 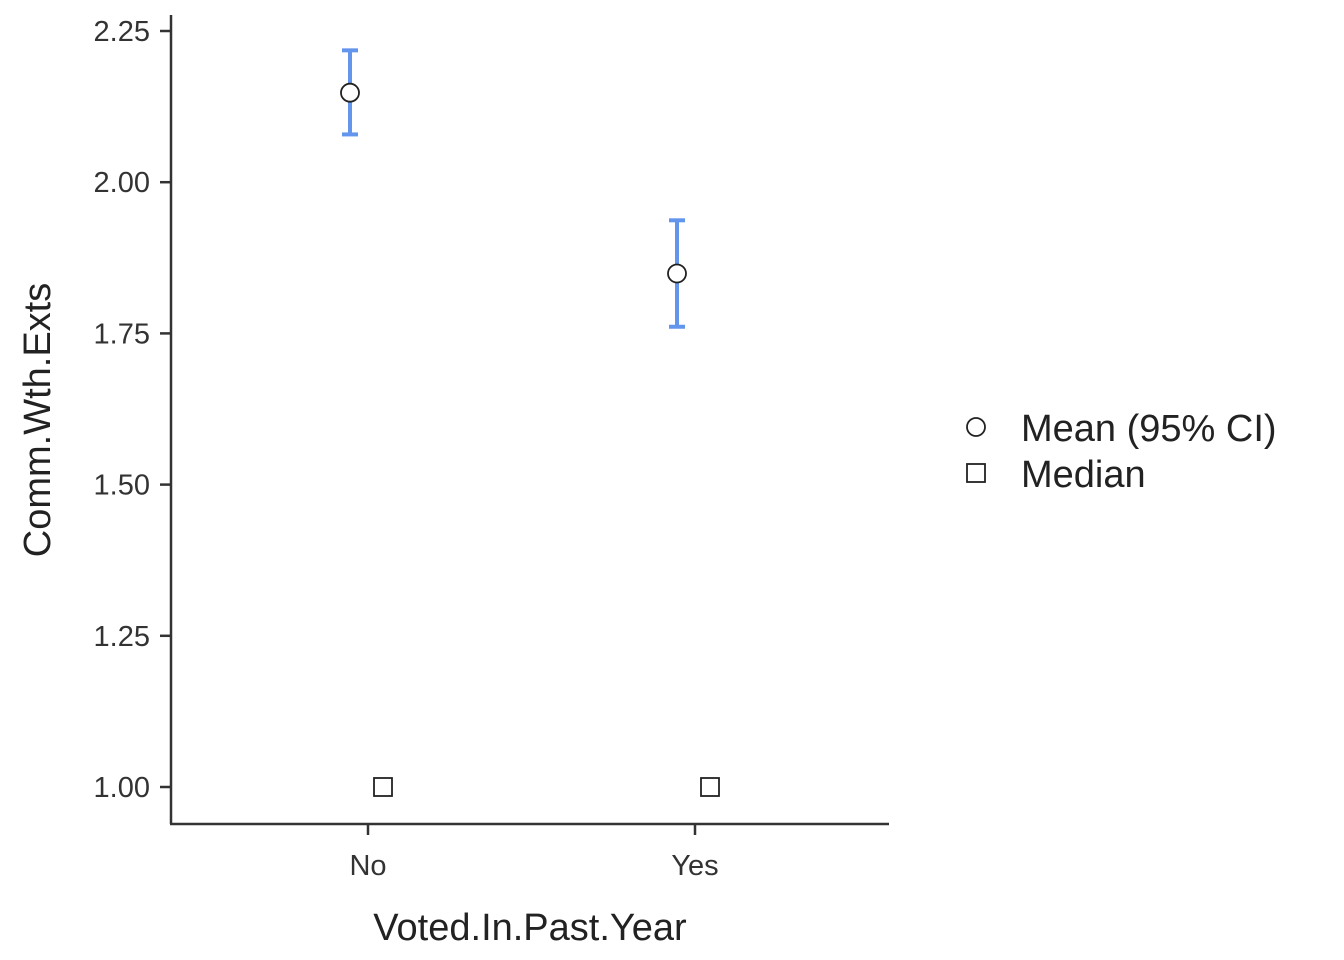 I want to click on y-tick-label: 2.25, so click(x=122, y=32).